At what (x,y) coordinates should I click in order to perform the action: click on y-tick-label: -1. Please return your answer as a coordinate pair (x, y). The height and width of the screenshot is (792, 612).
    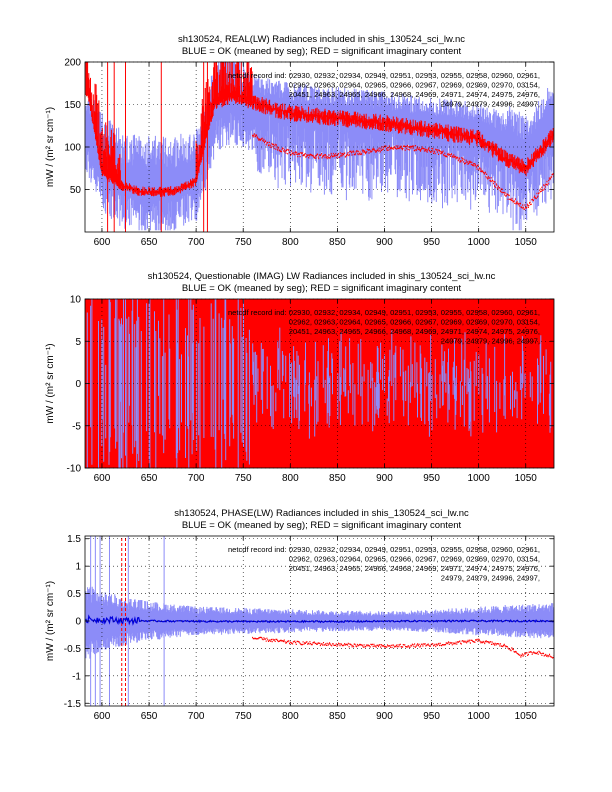
    Looking at the image, I should click on (76, 676).